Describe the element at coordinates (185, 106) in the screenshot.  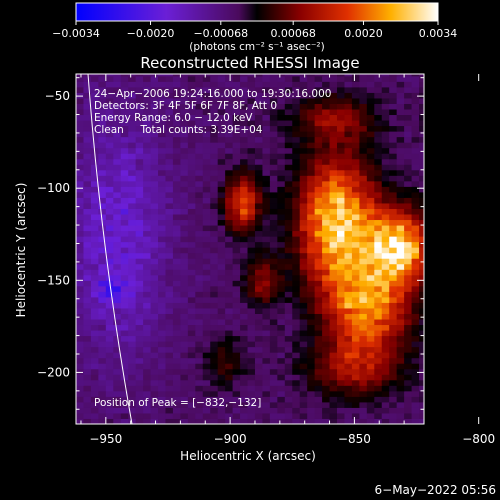
I see `annotation-detectors: Detectors: 3F 4F 5F 6F 7F 8F, Att 0` at that location.